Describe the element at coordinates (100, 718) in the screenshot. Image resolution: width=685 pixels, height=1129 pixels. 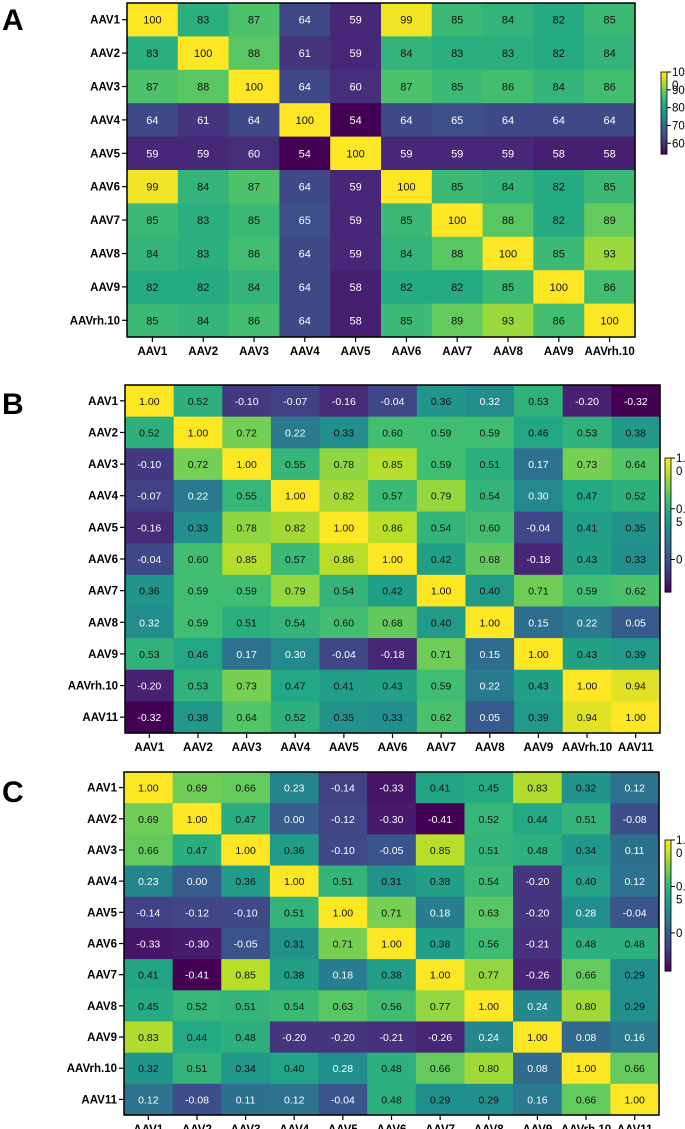
I see `row-label: AAV11` at that location.